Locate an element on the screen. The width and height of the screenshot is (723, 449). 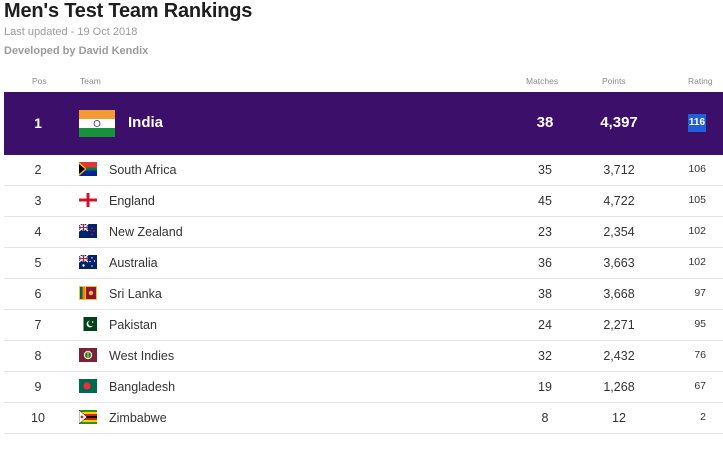
row-pos: 9 is located at coordinates (38, 387).